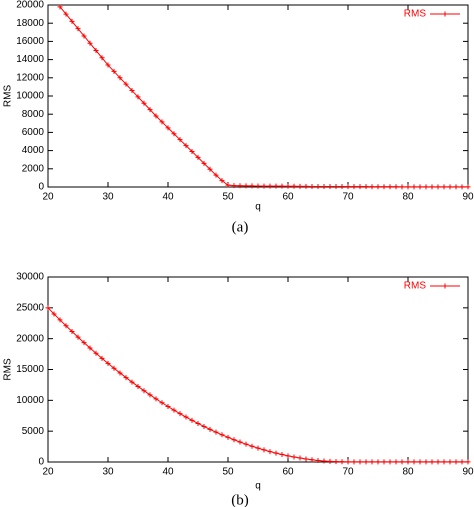 The width and height of the screenshot is (474, 507). Describe the element at coordinates (48, 197) in the screenshot. I see `x-tick-label: 20` at that location.